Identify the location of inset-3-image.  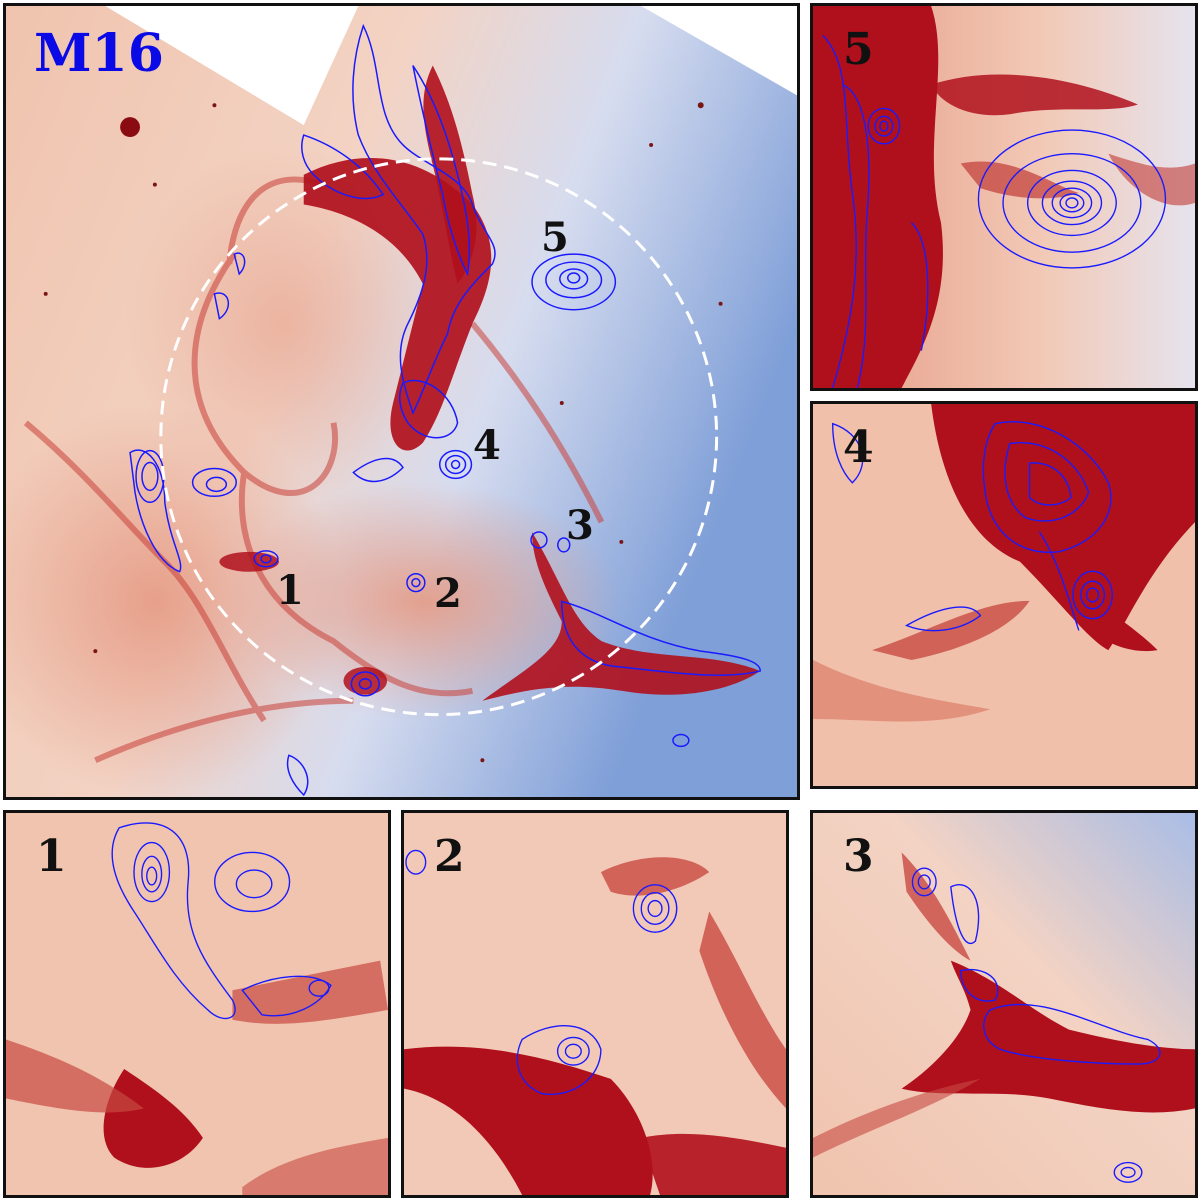
(1004, 1004).